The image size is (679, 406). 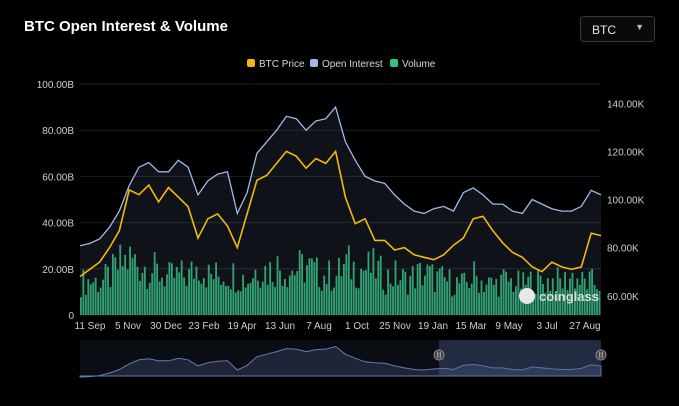 I want to click on y-right-tick-label: 80.00K, so click(x=623, y=249).